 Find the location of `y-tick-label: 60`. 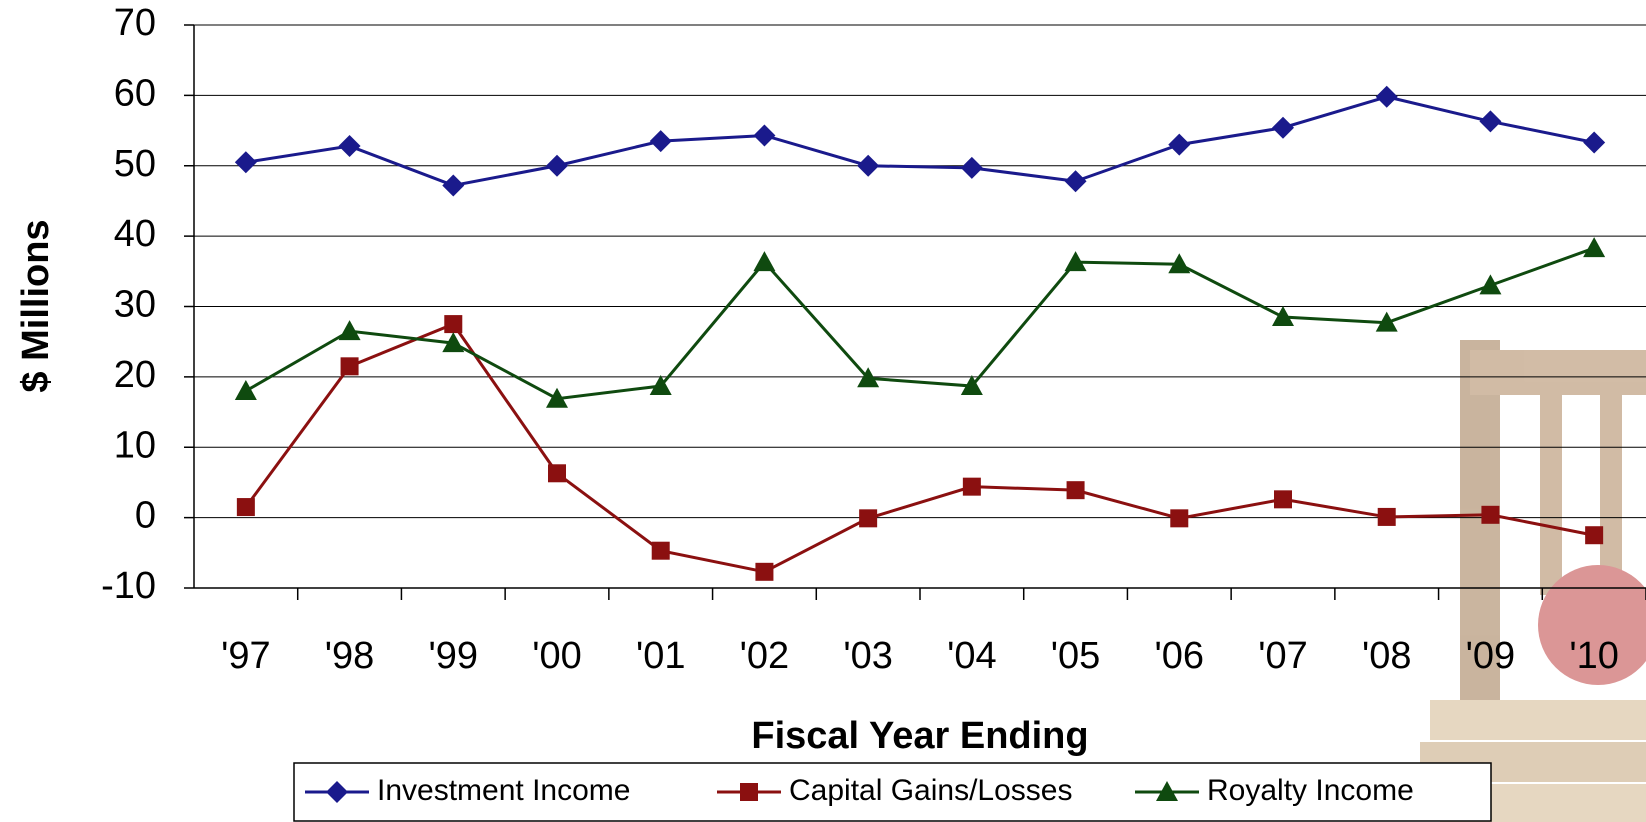

y-tick-label: 60 is located at coordinates (135, 93).